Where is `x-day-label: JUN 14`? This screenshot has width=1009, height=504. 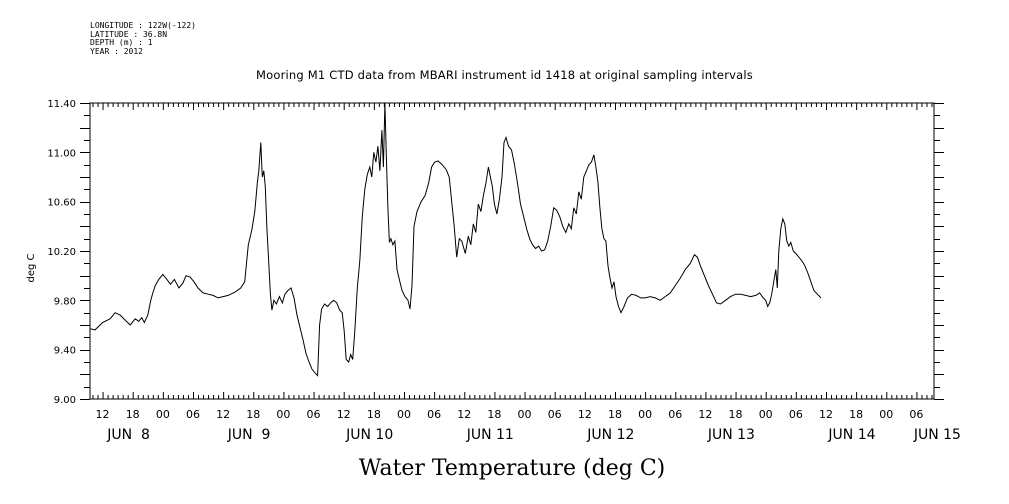 x-day-label: JUN 14 is located at coordinates (851, 435).